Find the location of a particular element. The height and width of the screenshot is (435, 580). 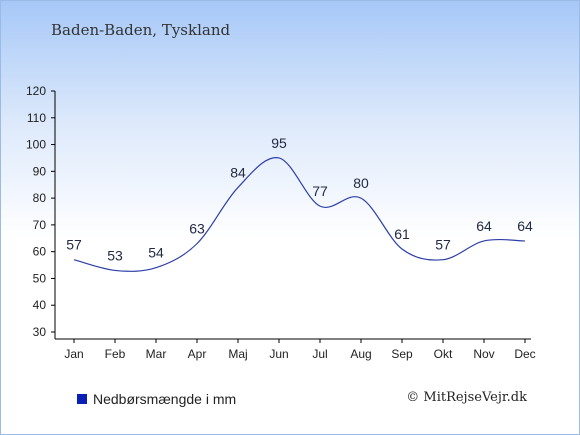

data-label: 84 is located at coordinates (238, 172).